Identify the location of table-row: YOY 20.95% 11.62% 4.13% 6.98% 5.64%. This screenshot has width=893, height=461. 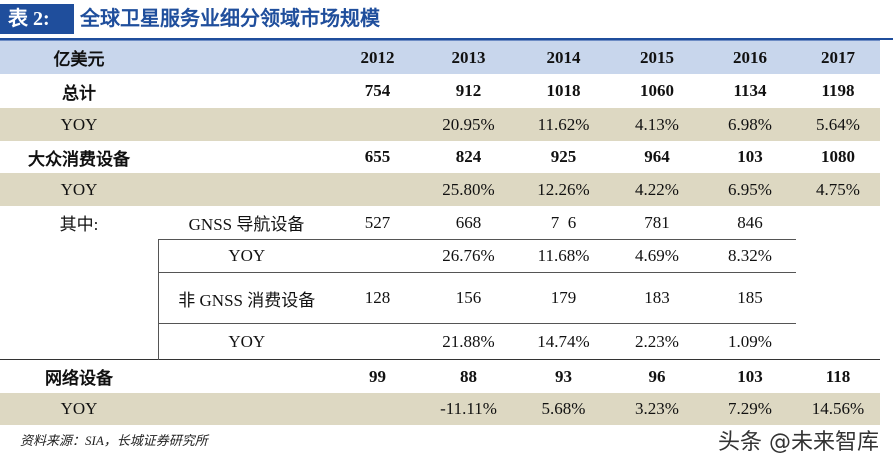
(440, 124).